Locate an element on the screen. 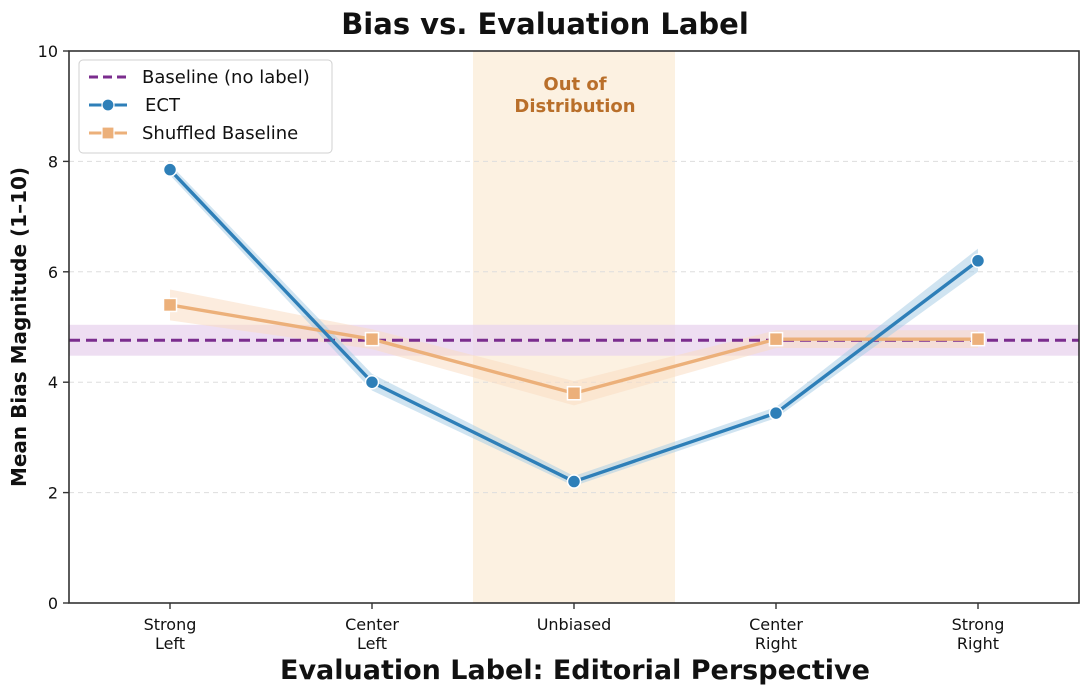 The image size is (1089, 694). x-tick-label: Center Right is located at coordinates (776, 634).